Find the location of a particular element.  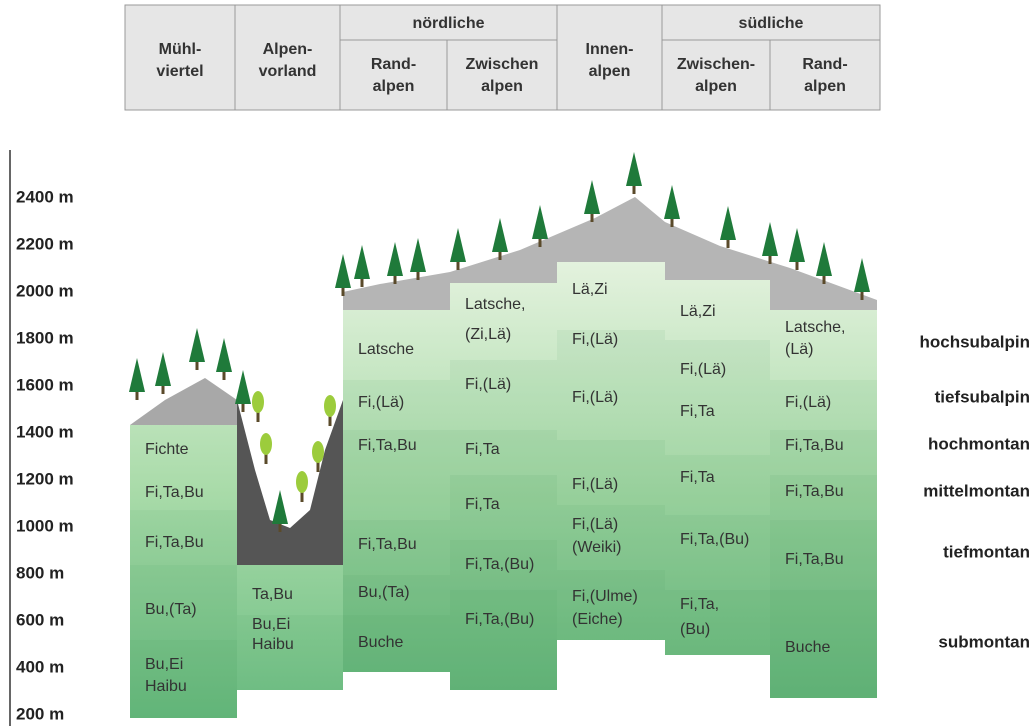

cell-label: (Eiche) is located at coordinates (597, 619).